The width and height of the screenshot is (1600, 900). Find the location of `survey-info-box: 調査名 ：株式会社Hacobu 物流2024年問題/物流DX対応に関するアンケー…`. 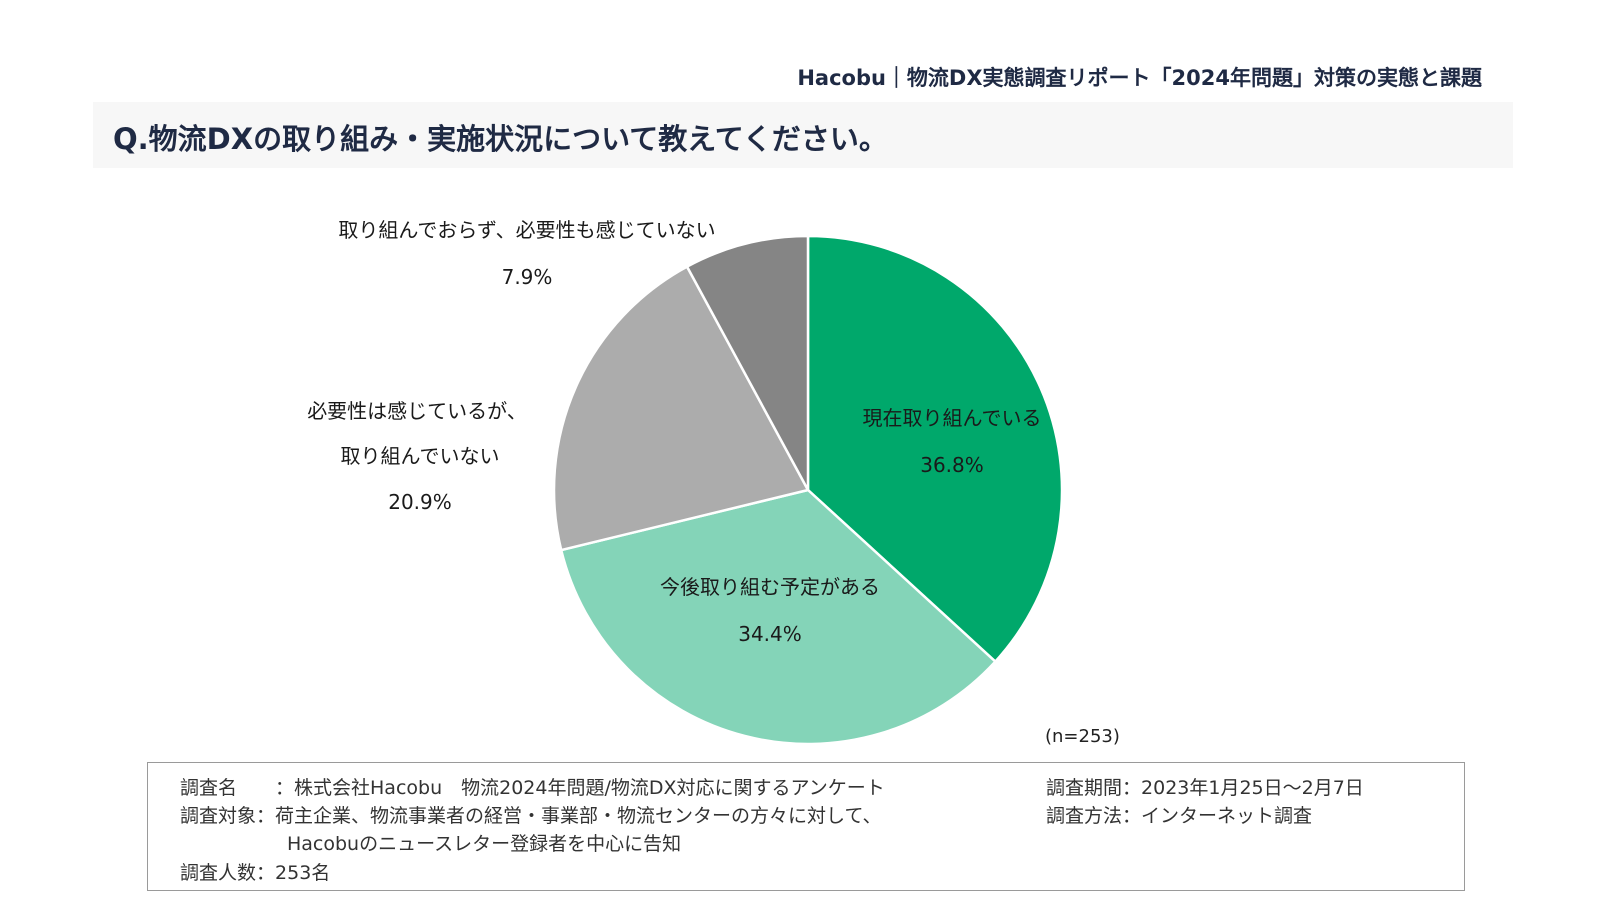

survey-info-box: 調査名 ：株式会社Hacobu 物流2024年問題/物流DX対応に関するアンケー… is located at coordinates (806, 826).